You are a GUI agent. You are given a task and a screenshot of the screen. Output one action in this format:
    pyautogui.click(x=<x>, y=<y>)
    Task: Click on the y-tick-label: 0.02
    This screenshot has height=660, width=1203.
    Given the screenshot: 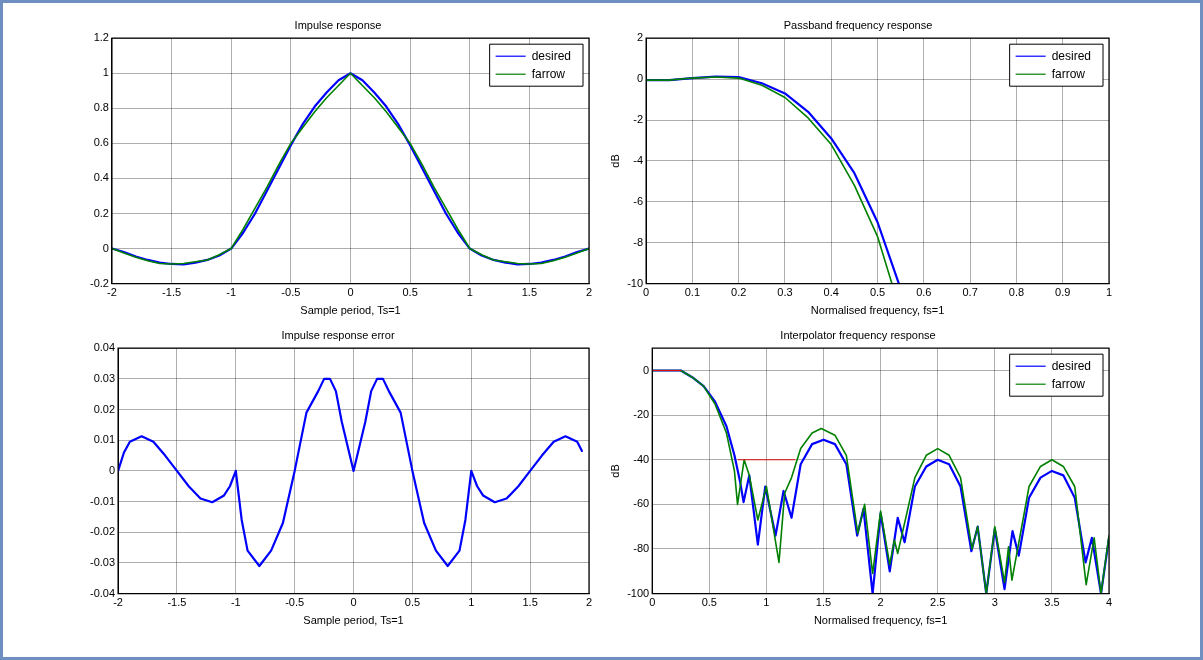 What is the action you would take?
    pyautogui.click(x=104, y=408)
    